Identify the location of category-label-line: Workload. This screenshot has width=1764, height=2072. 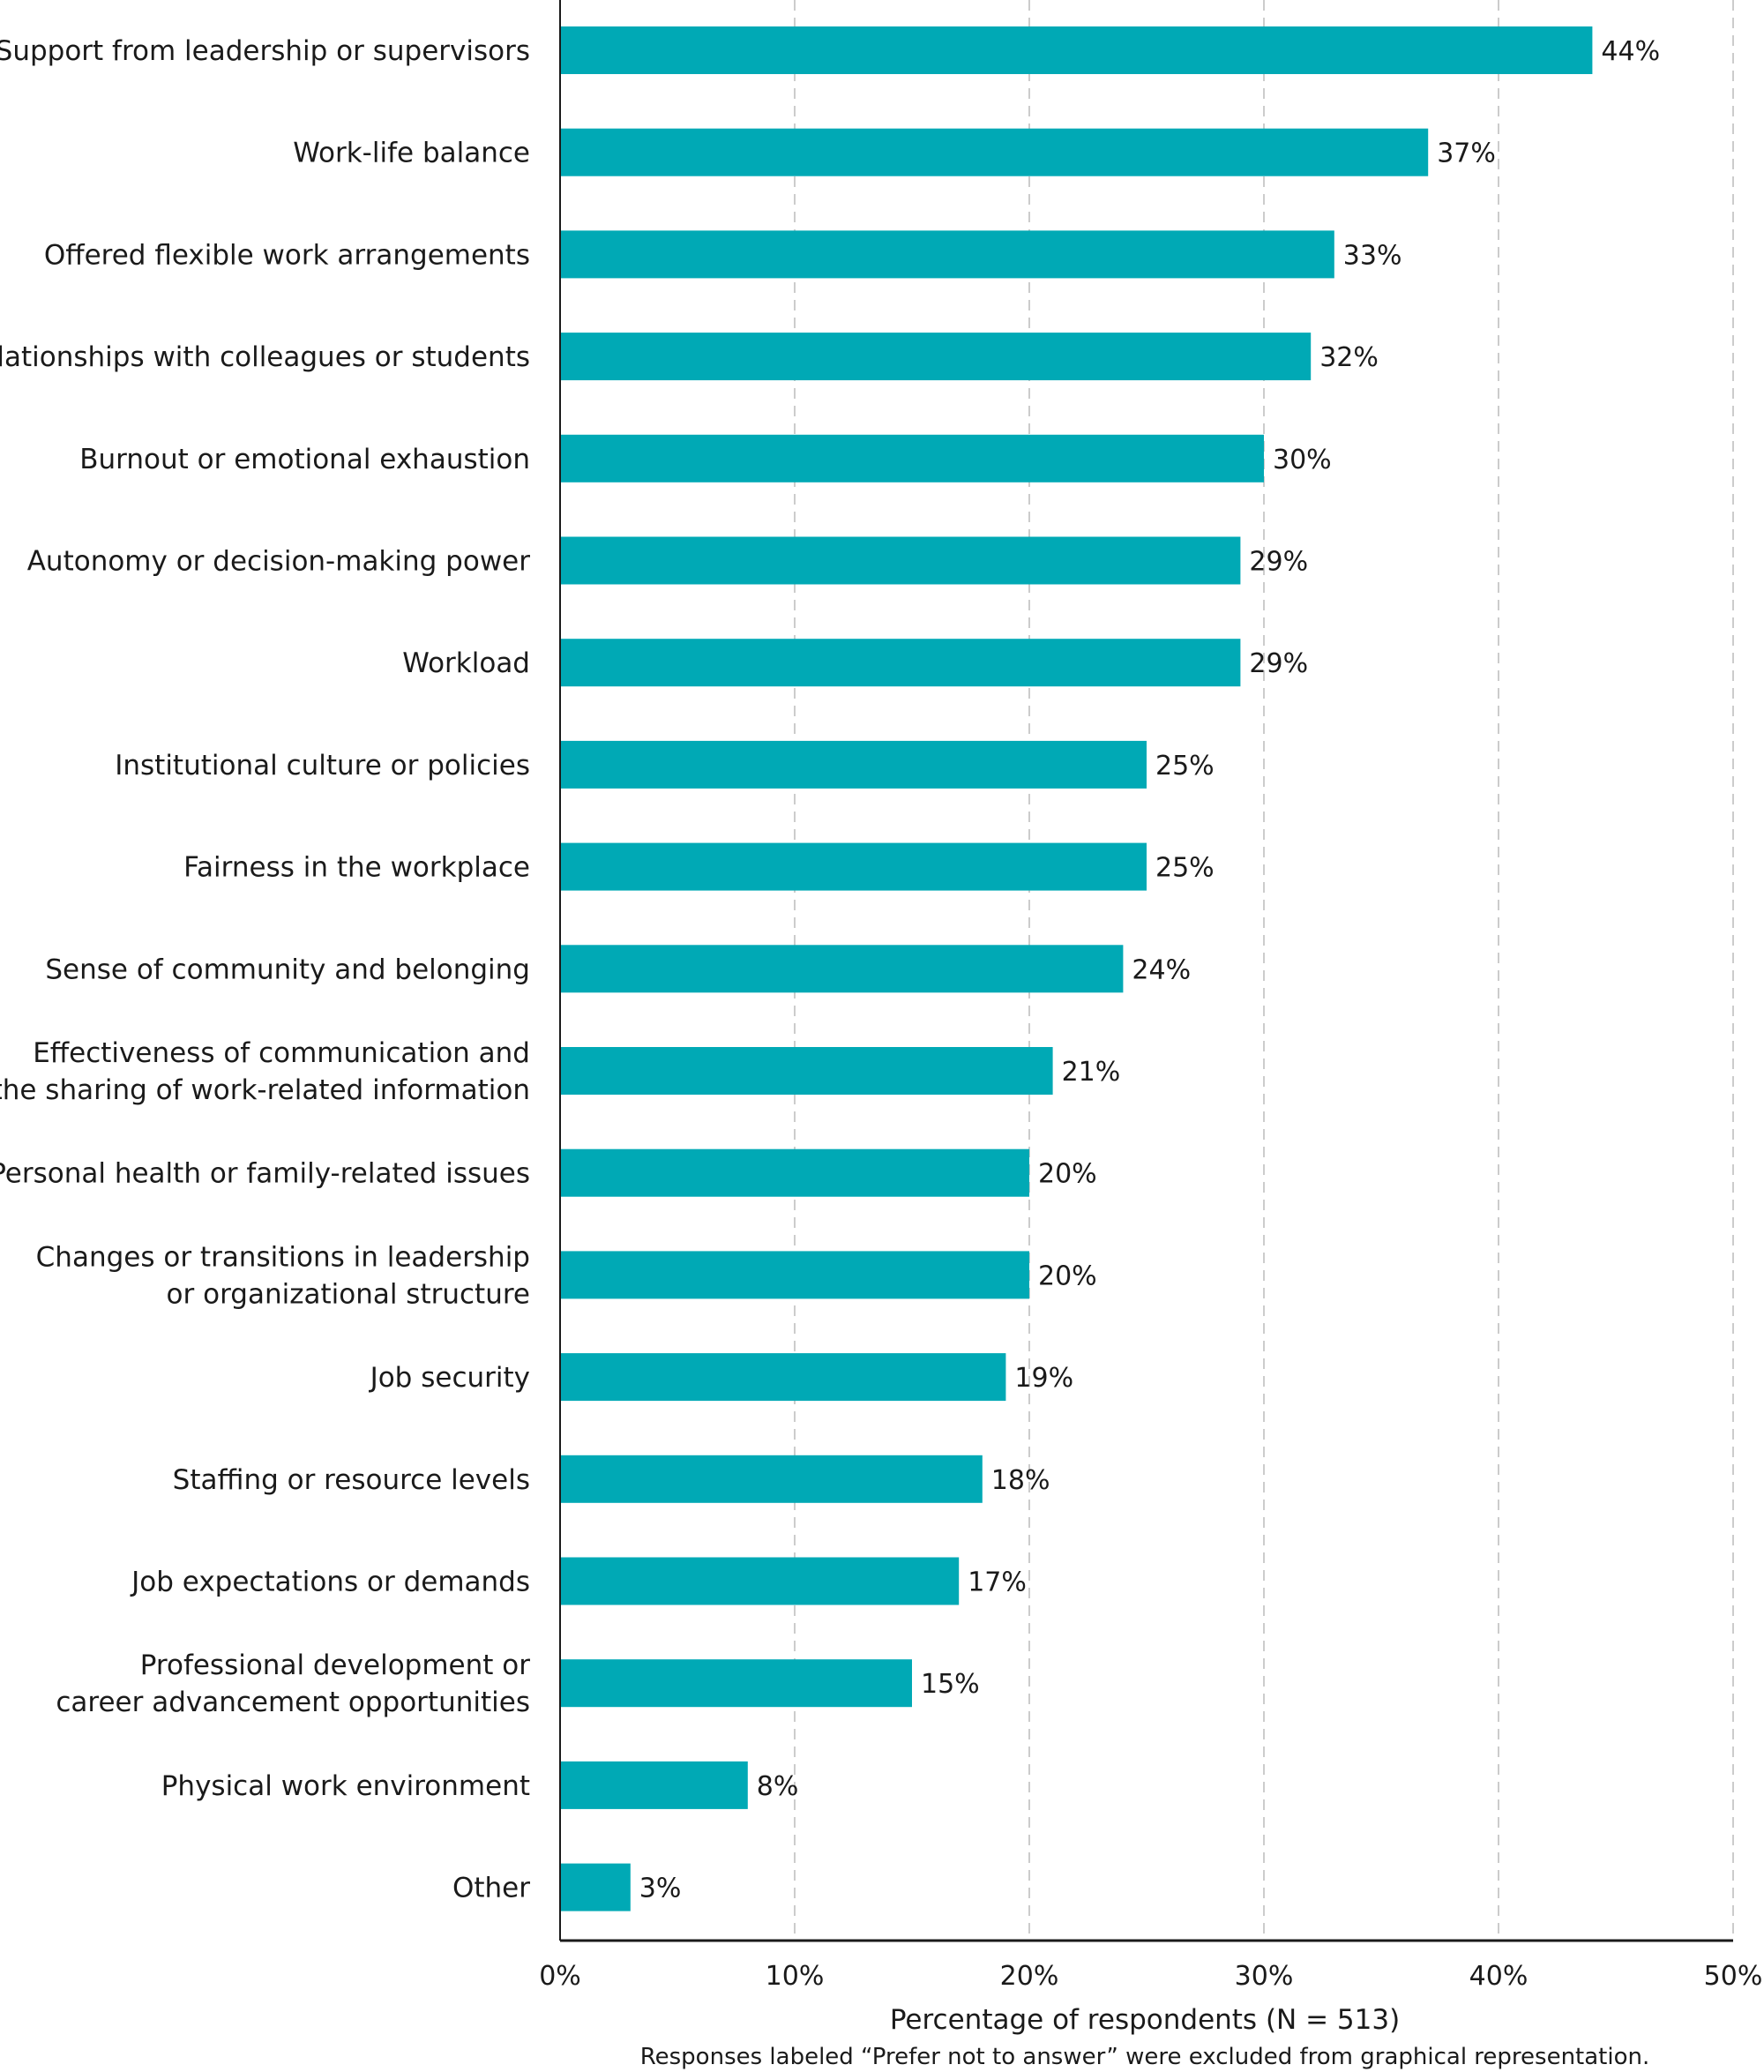
(466, 663).